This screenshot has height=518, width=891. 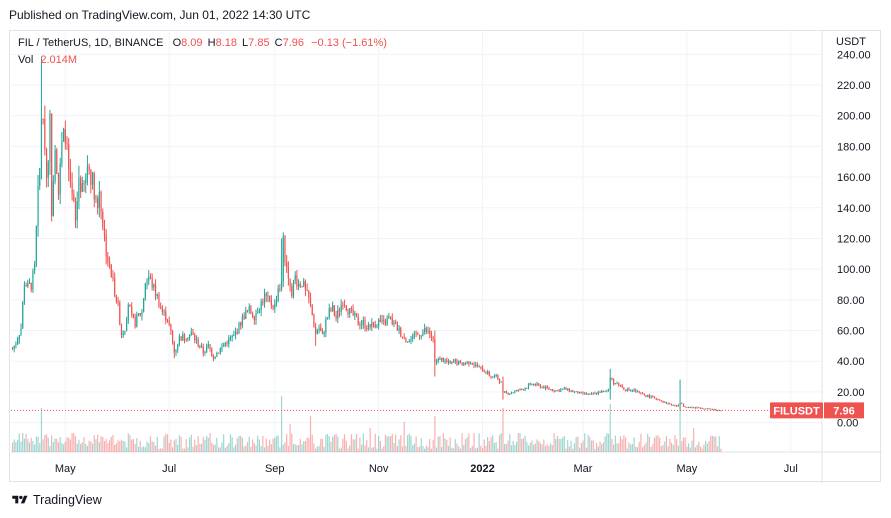 What do you see at coordinates (20, 500) in the screenshot?
I see `tradingview-logo-icon` at bounding box center [20, 500].